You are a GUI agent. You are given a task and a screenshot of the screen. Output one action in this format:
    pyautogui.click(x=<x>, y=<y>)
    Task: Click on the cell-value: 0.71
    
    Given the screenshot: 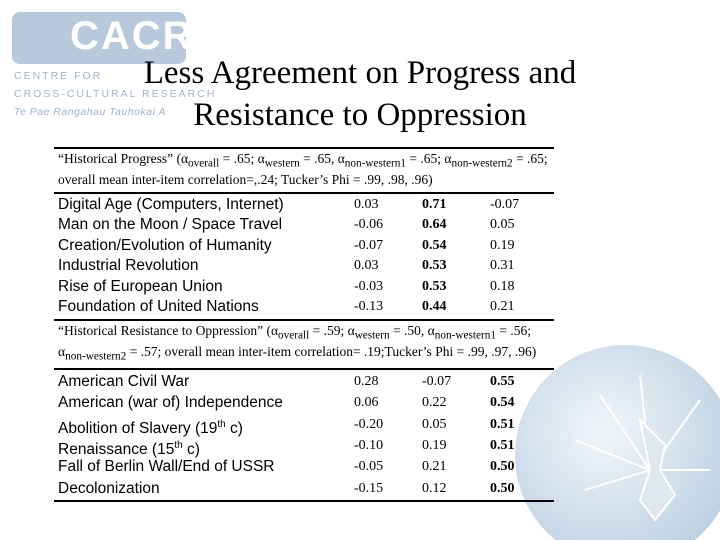 What is the action you would take?
    pyautogui.click(x=434, y=204)
    